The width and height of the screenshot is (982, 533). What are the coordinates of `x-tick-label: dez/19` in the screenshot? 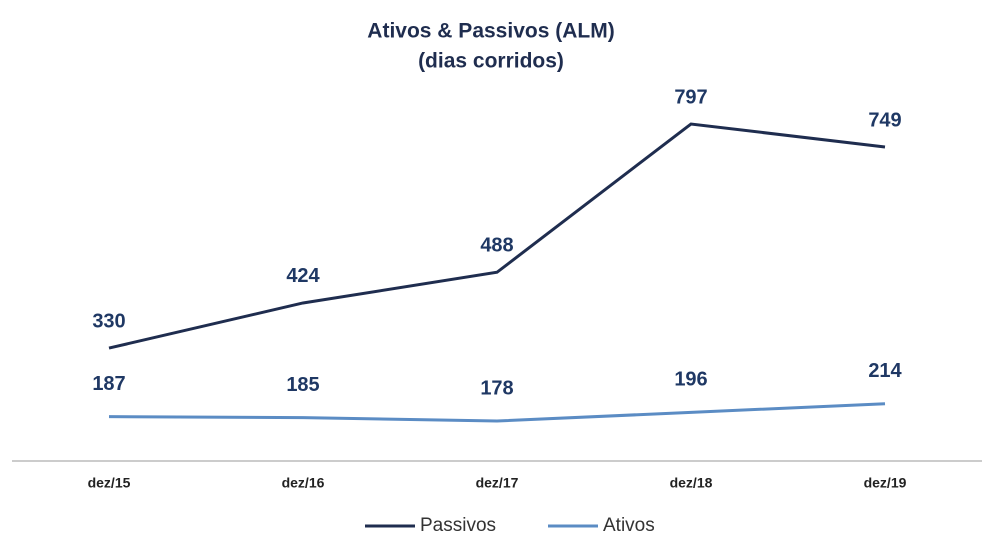 It's located at (885, 483).